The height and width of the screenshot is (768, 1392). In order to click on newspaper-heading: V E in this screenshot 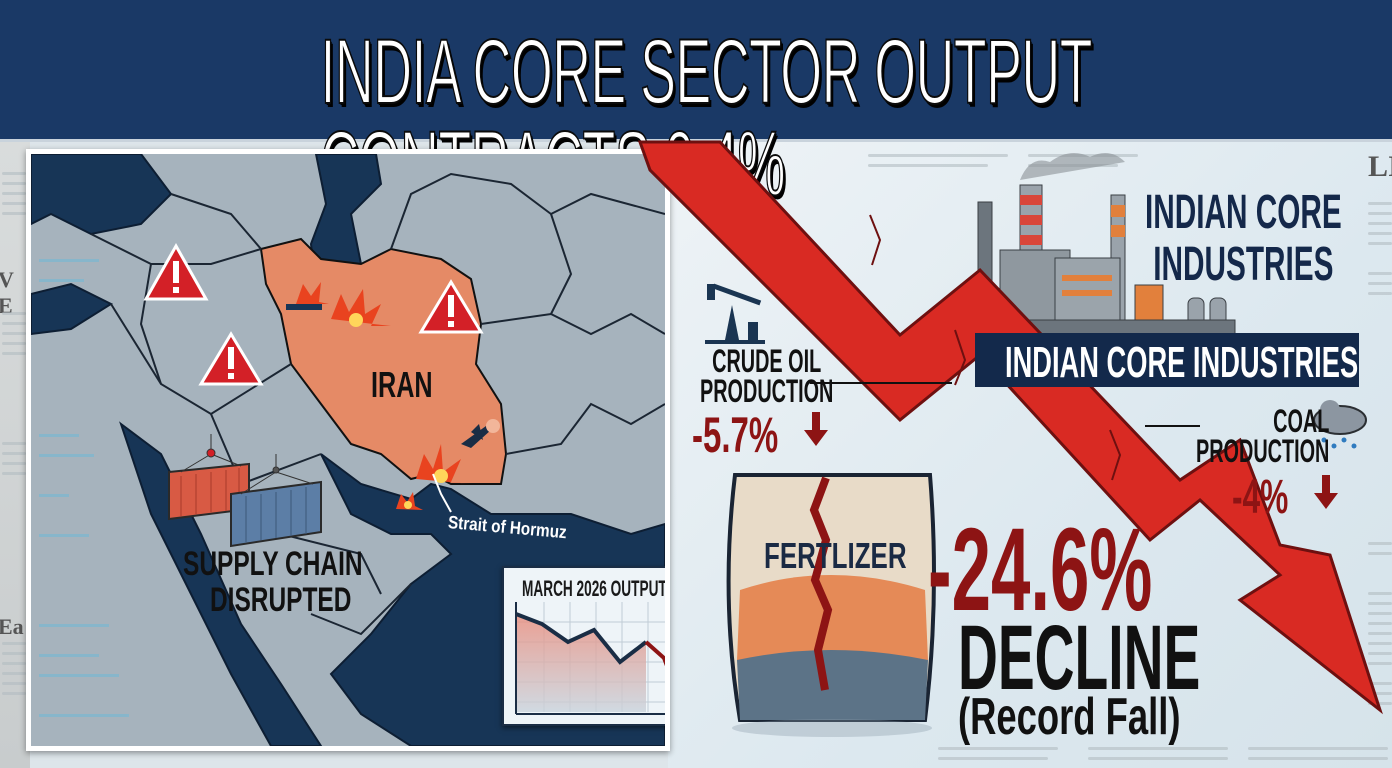, I will do `click(7, 292)`.